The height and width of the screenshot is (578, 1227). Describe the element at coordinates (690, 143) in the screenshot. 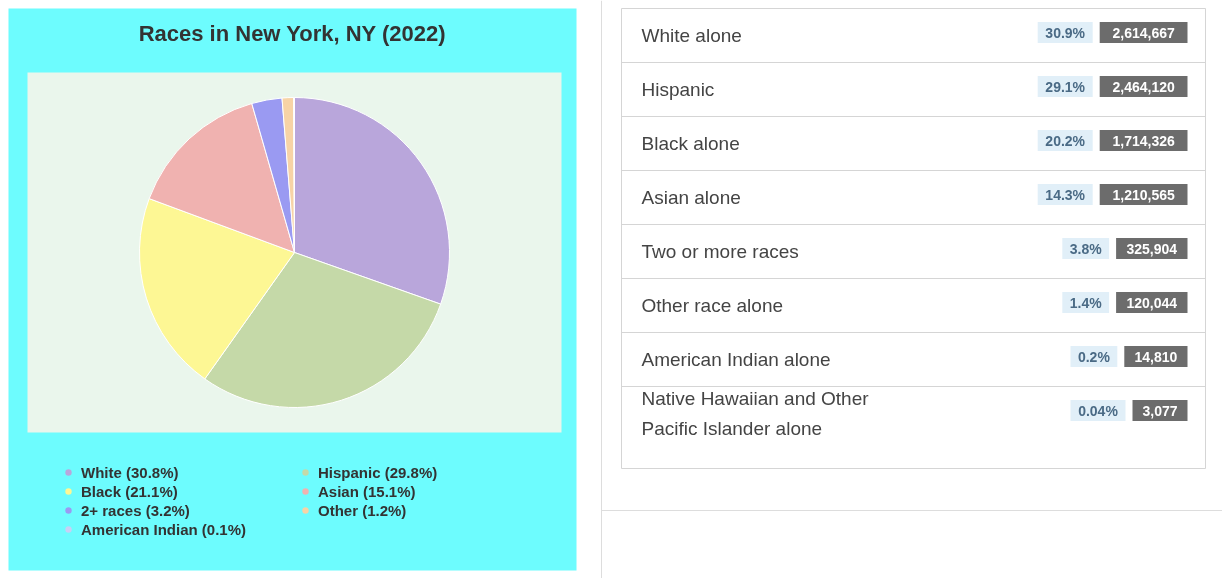

I see `category-label: Black alone` at that location.